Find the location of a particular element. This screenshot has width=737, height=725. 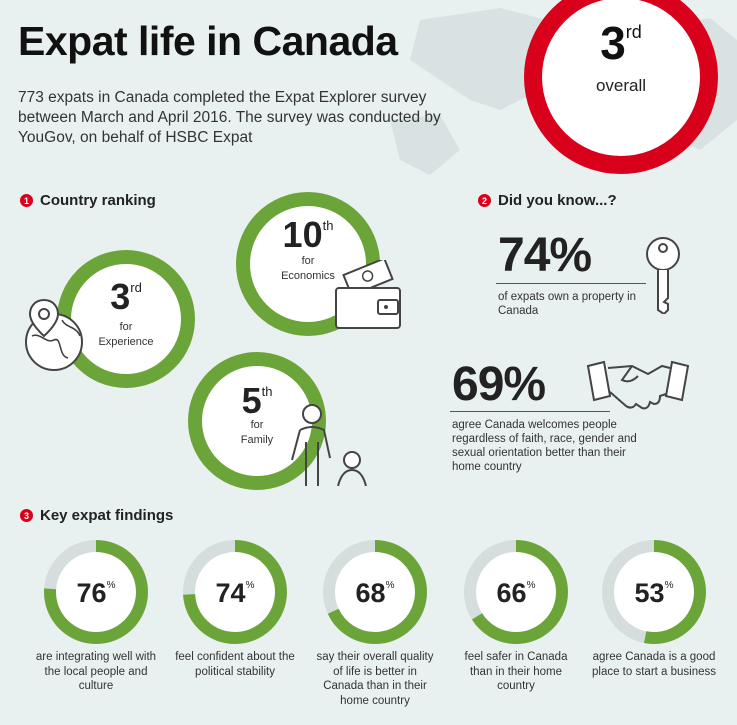

section-did-you-know: 2 Did you know...? is located at coordinates (547, 200).